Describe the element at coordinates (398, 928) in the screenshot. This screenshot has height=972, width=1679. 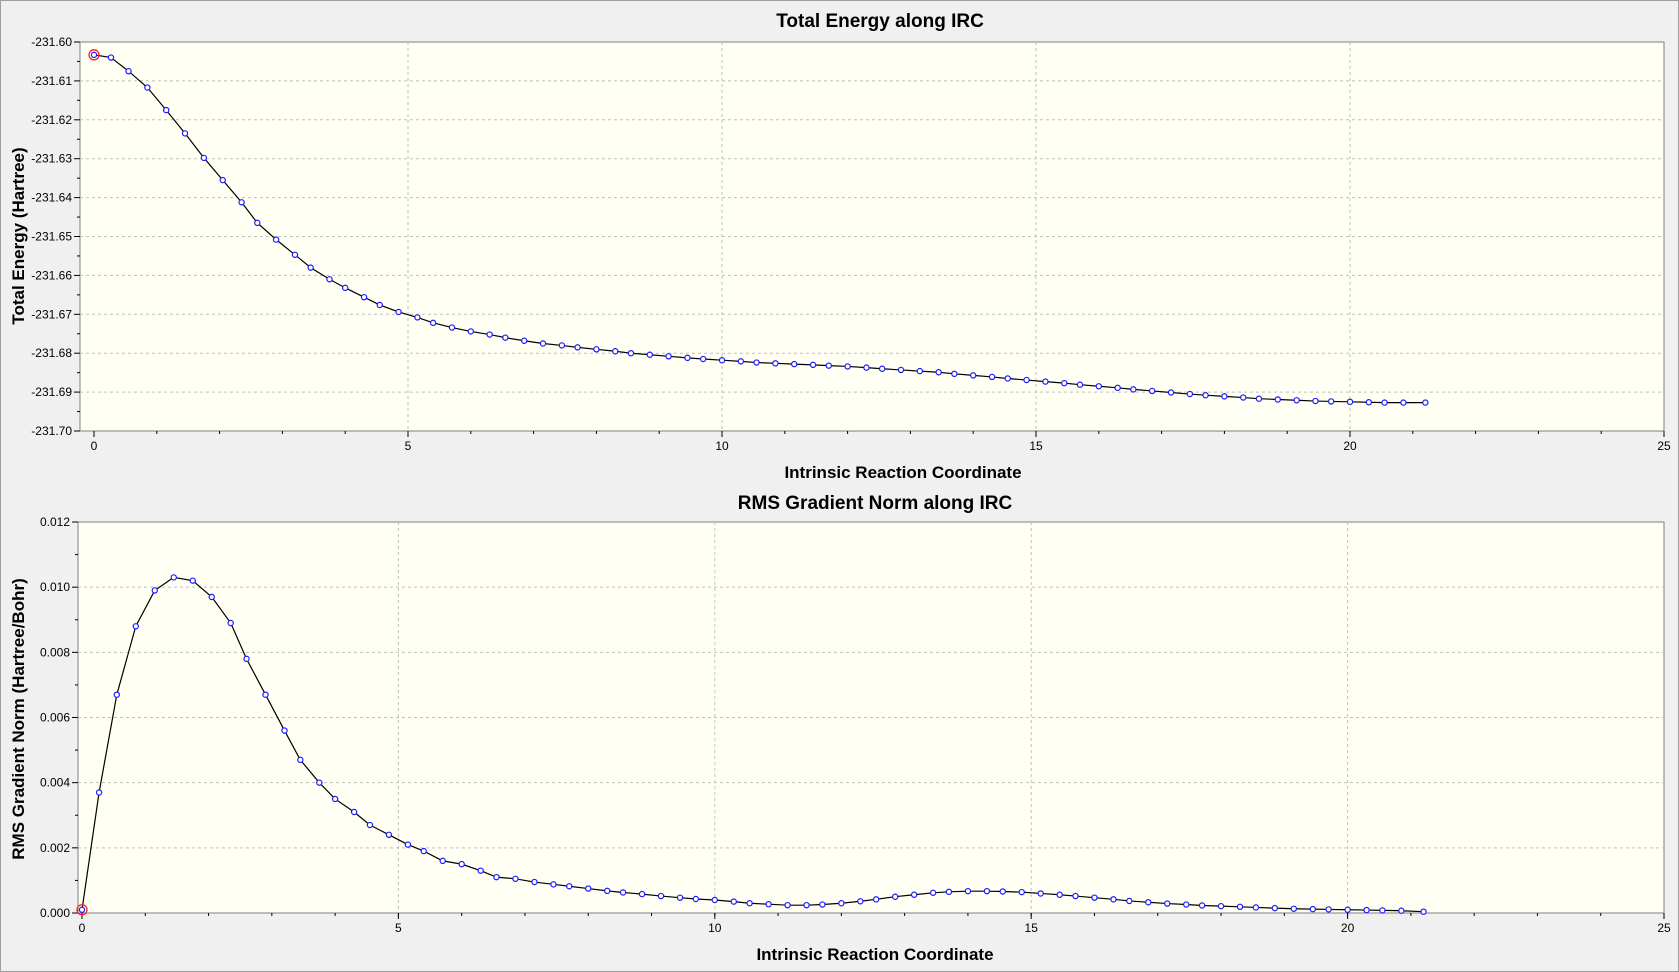
I see `x-tick-label: 5` at that location.